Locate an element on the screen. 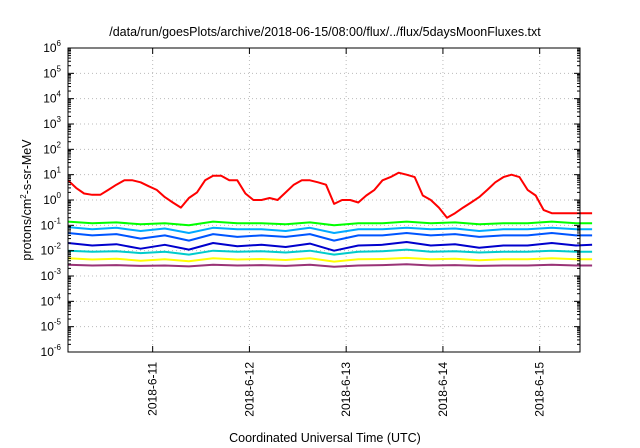 The image size is (640, 448). y-tick-label: 10³ is located at coordinates (52, 123).